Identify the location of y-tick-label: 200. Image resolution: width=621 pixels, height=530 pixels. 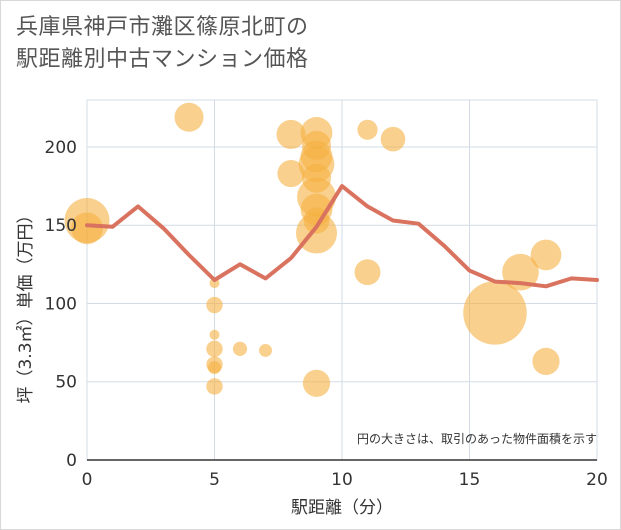
(61, 148).